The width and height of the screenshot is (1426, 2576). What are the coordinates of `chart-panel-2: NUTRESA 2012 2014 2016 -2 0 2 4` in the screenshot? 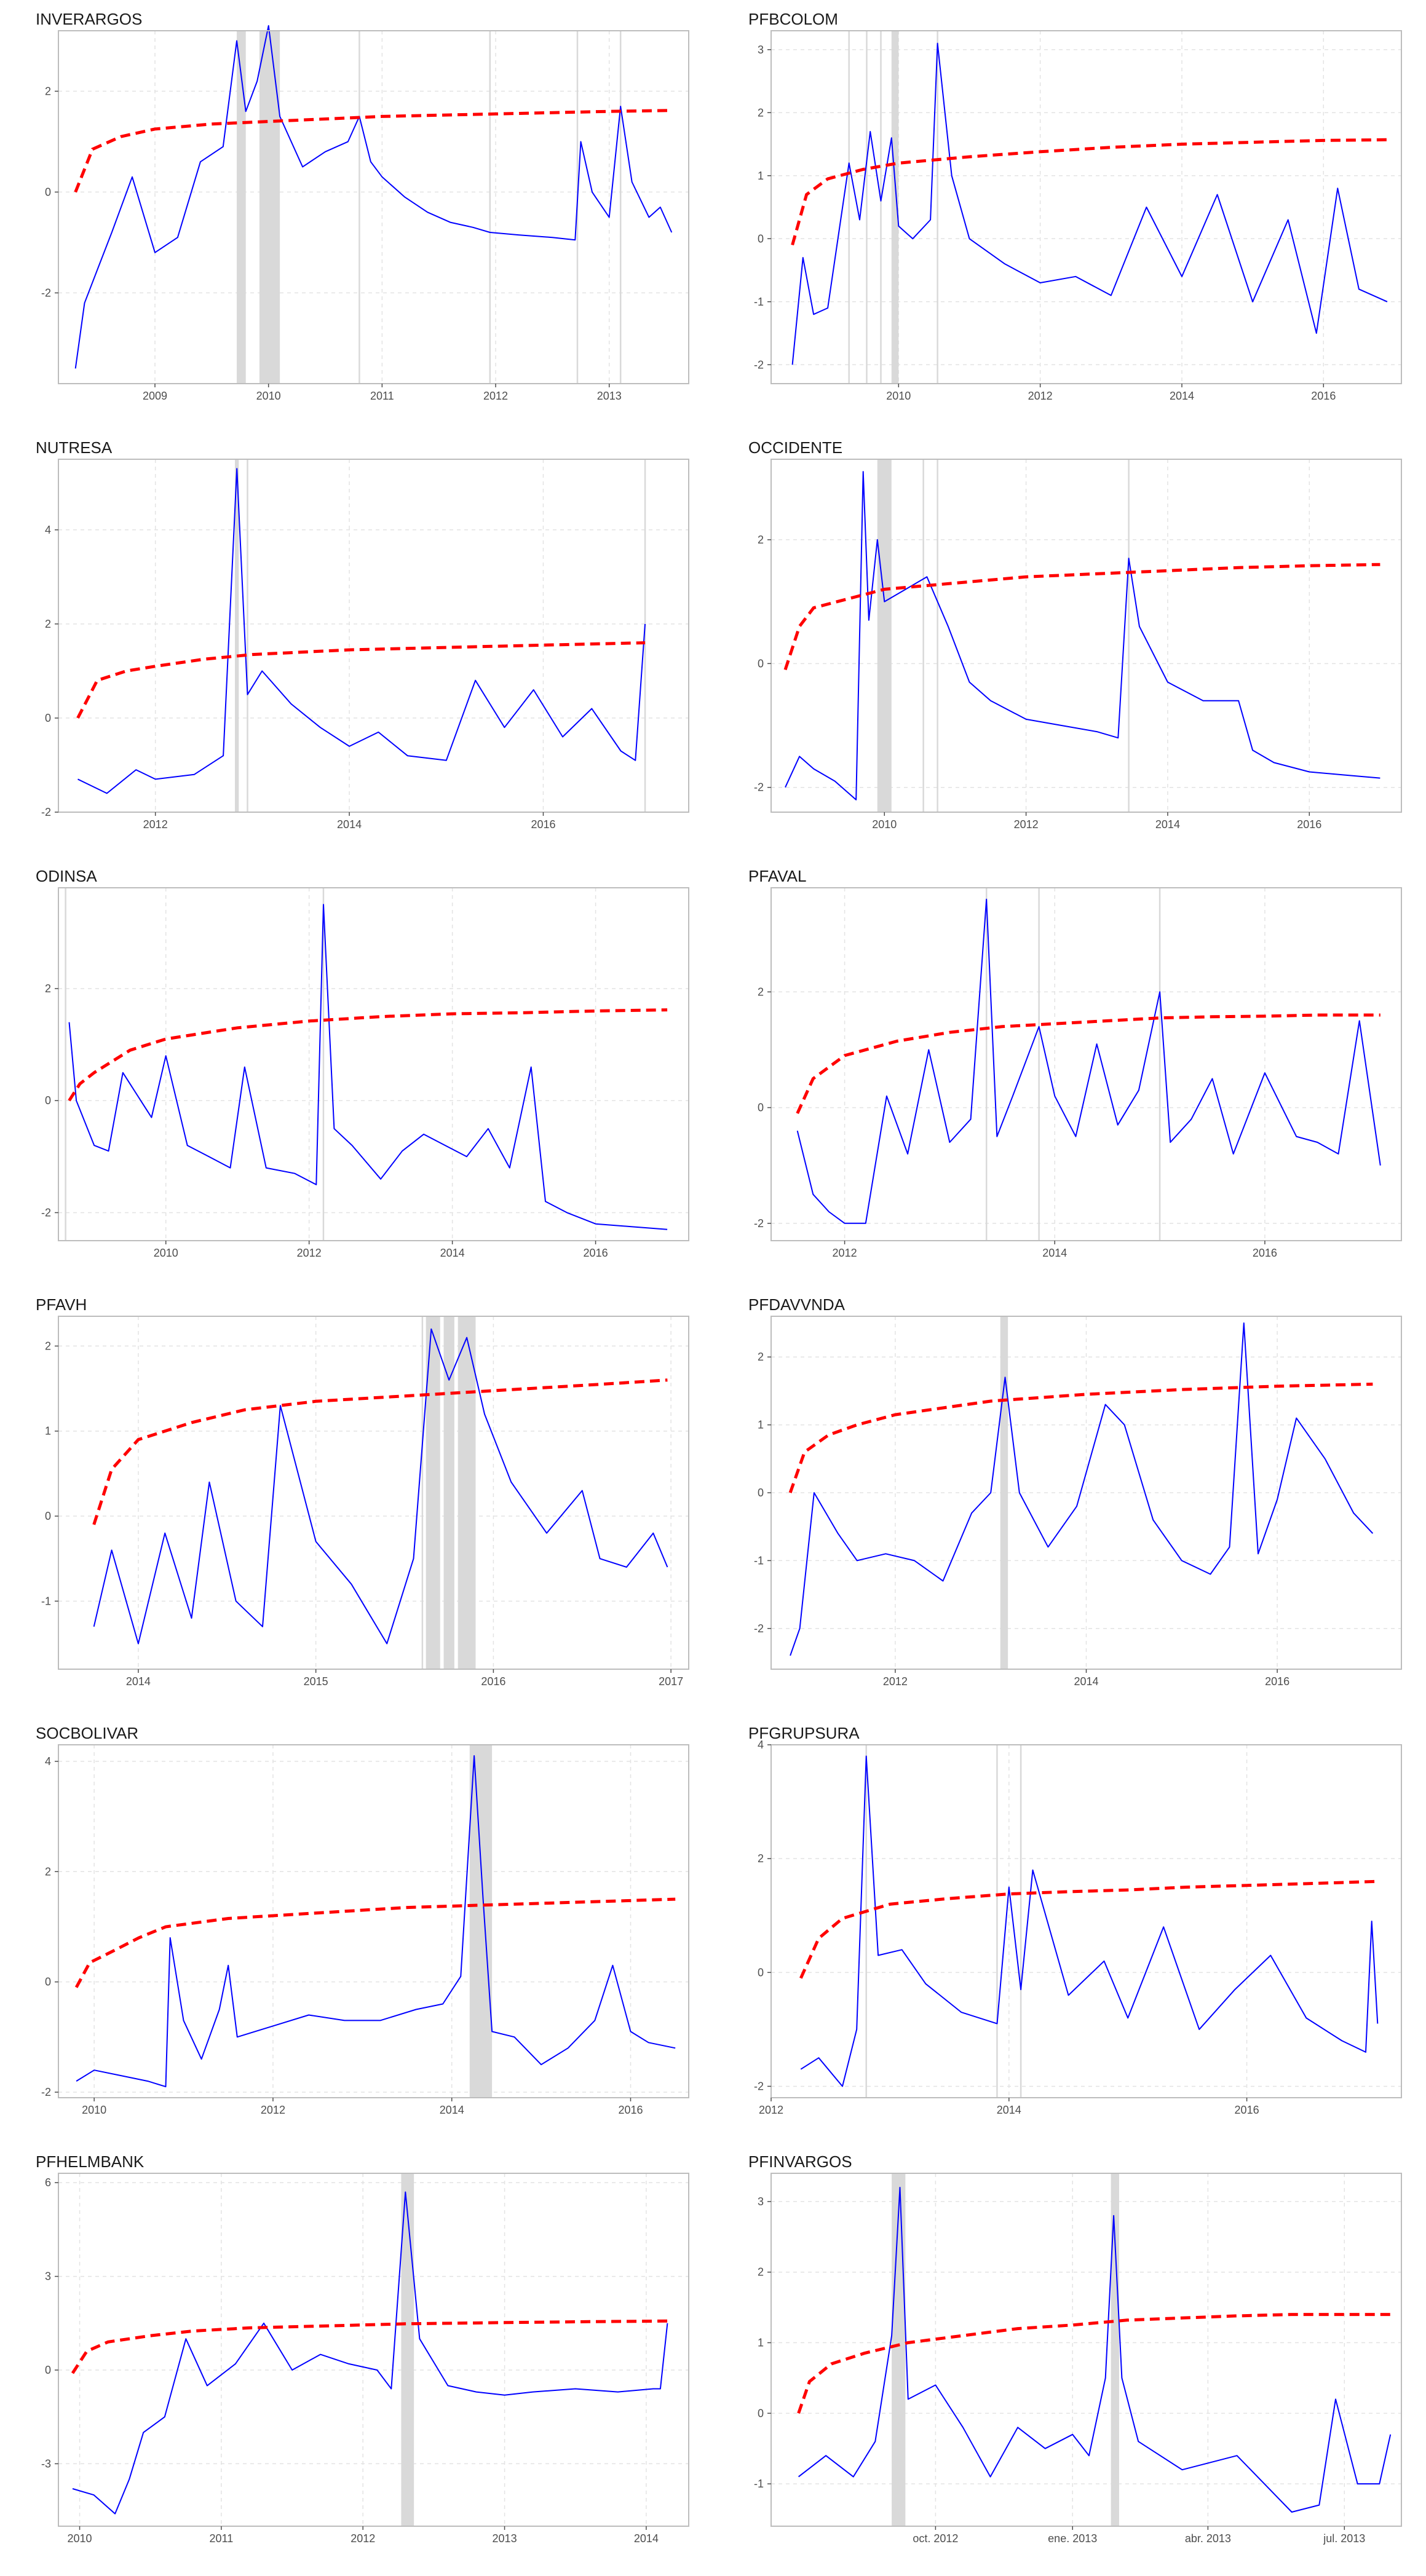 It's located at (363, 634).